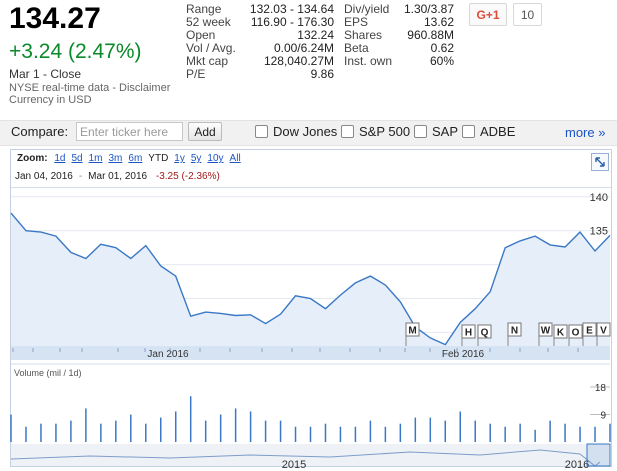  I want to click on zoom-option-3m: 3m, so click(115, 158).